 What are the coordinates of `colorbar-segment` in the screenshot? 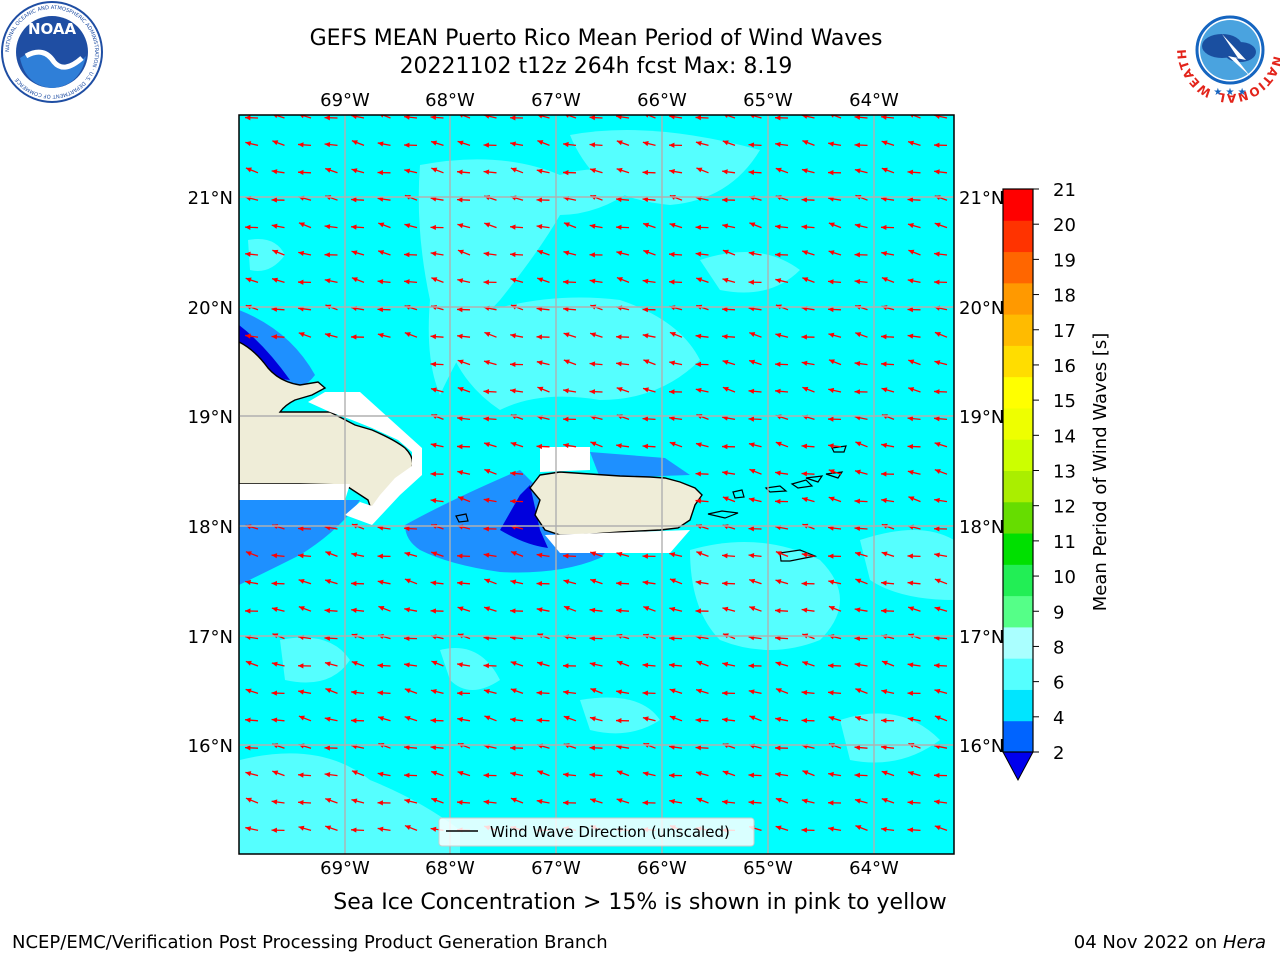 It's located at (1018, 361).